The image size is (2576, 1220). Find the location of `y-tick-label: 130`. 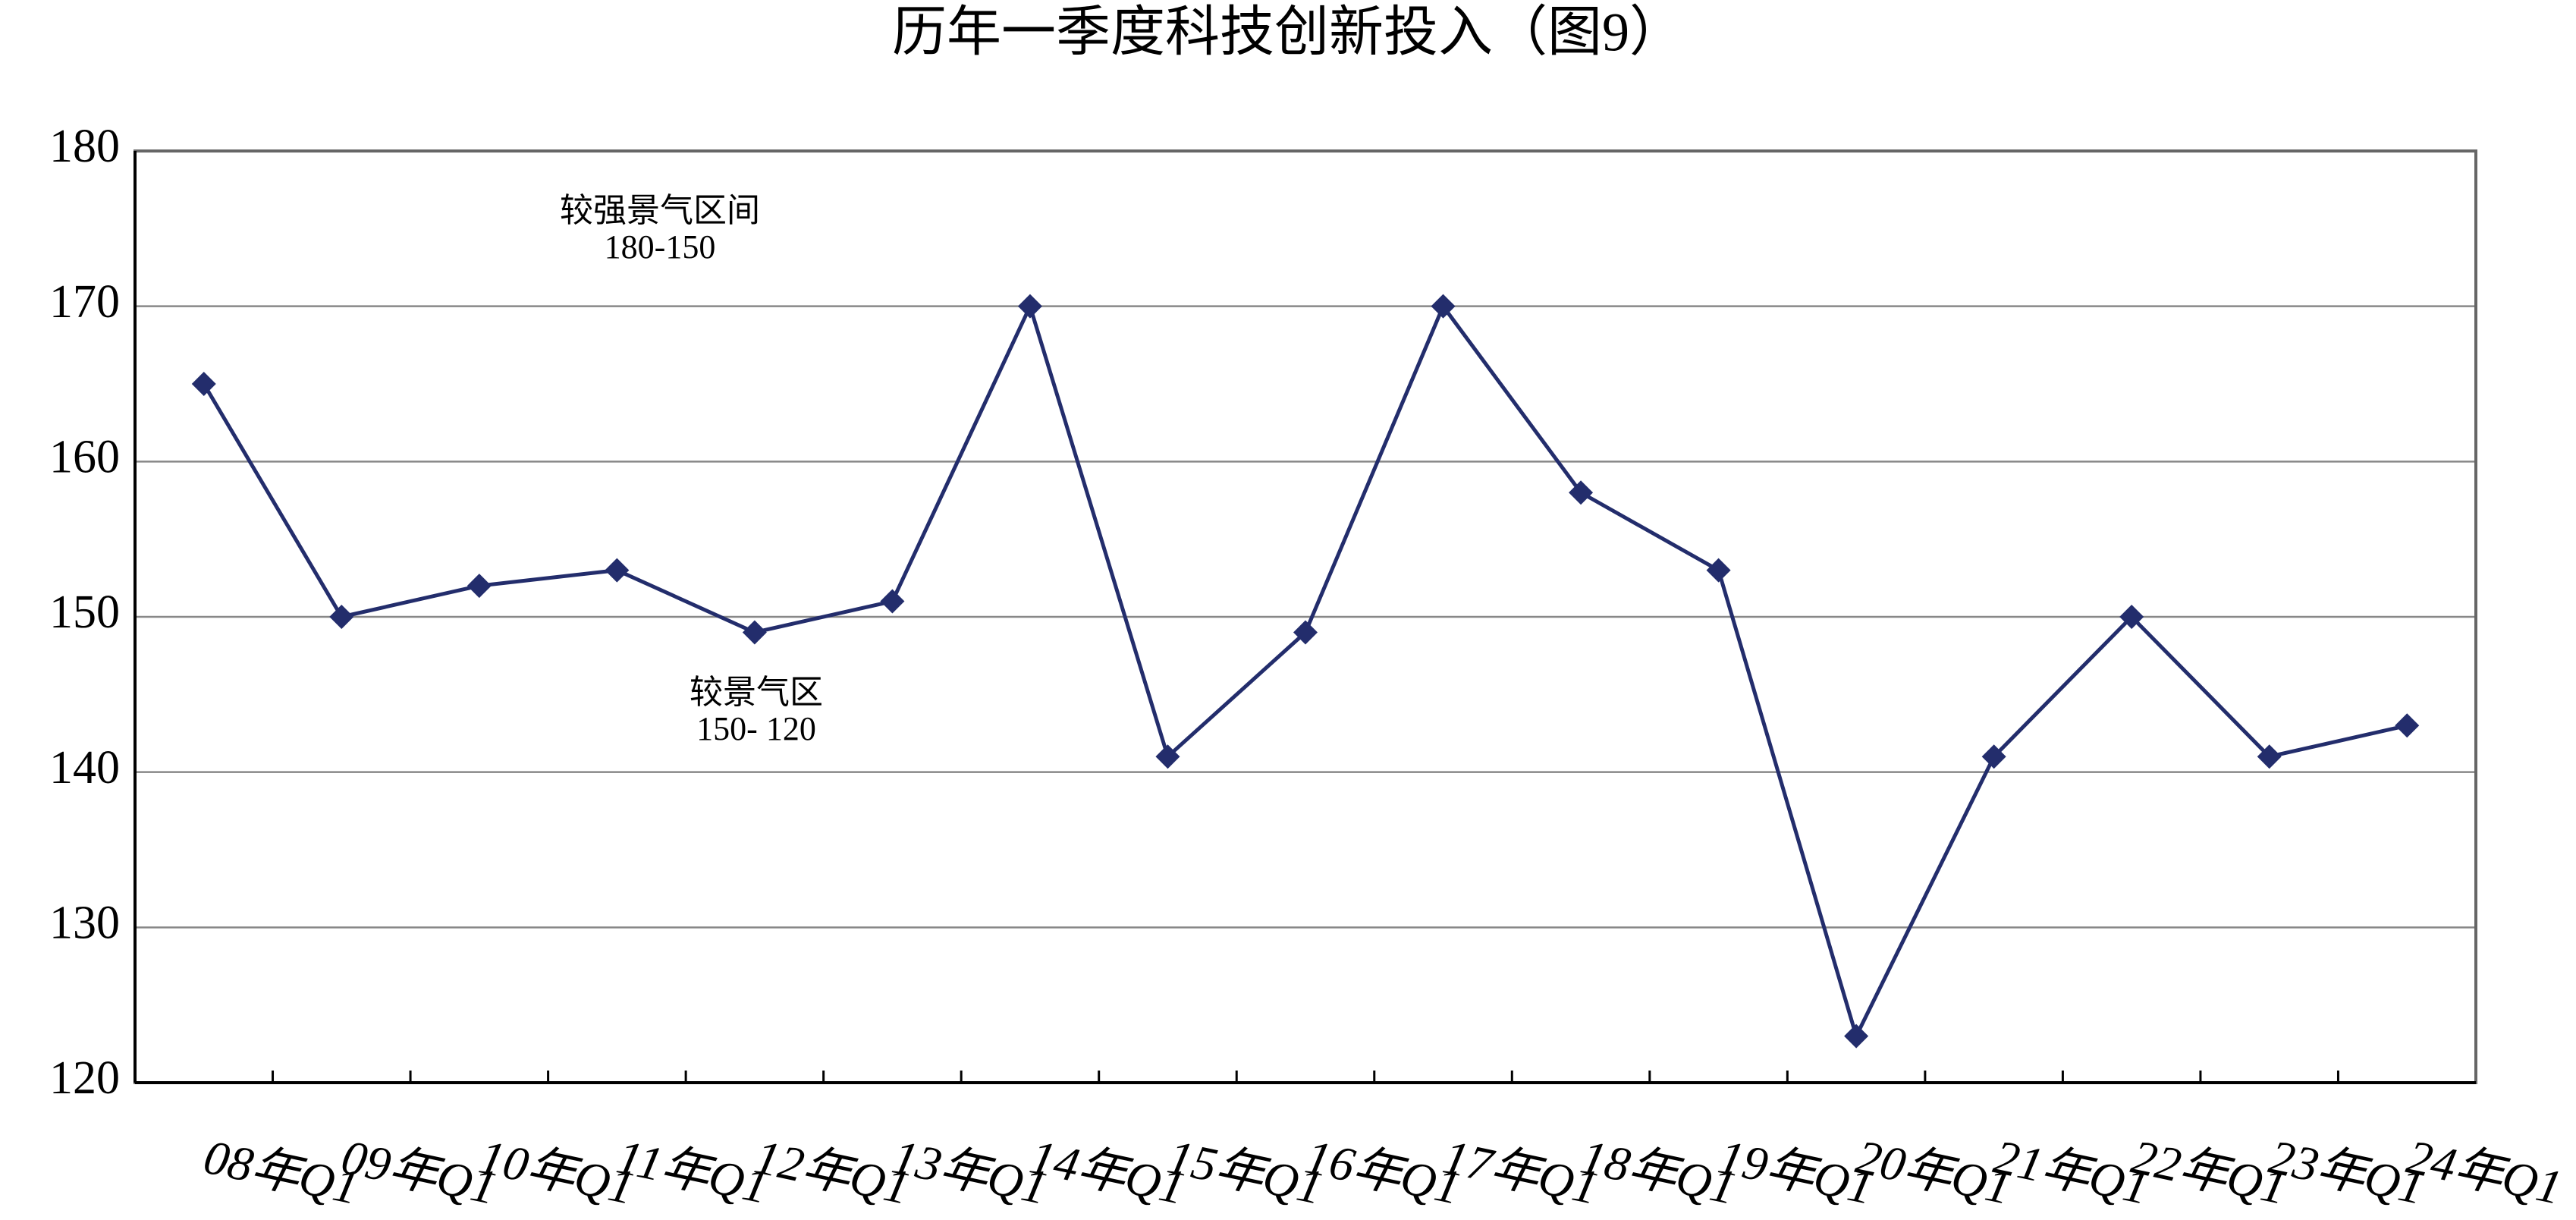

y-tick-label: 130 is located at coordinates (84, 924).